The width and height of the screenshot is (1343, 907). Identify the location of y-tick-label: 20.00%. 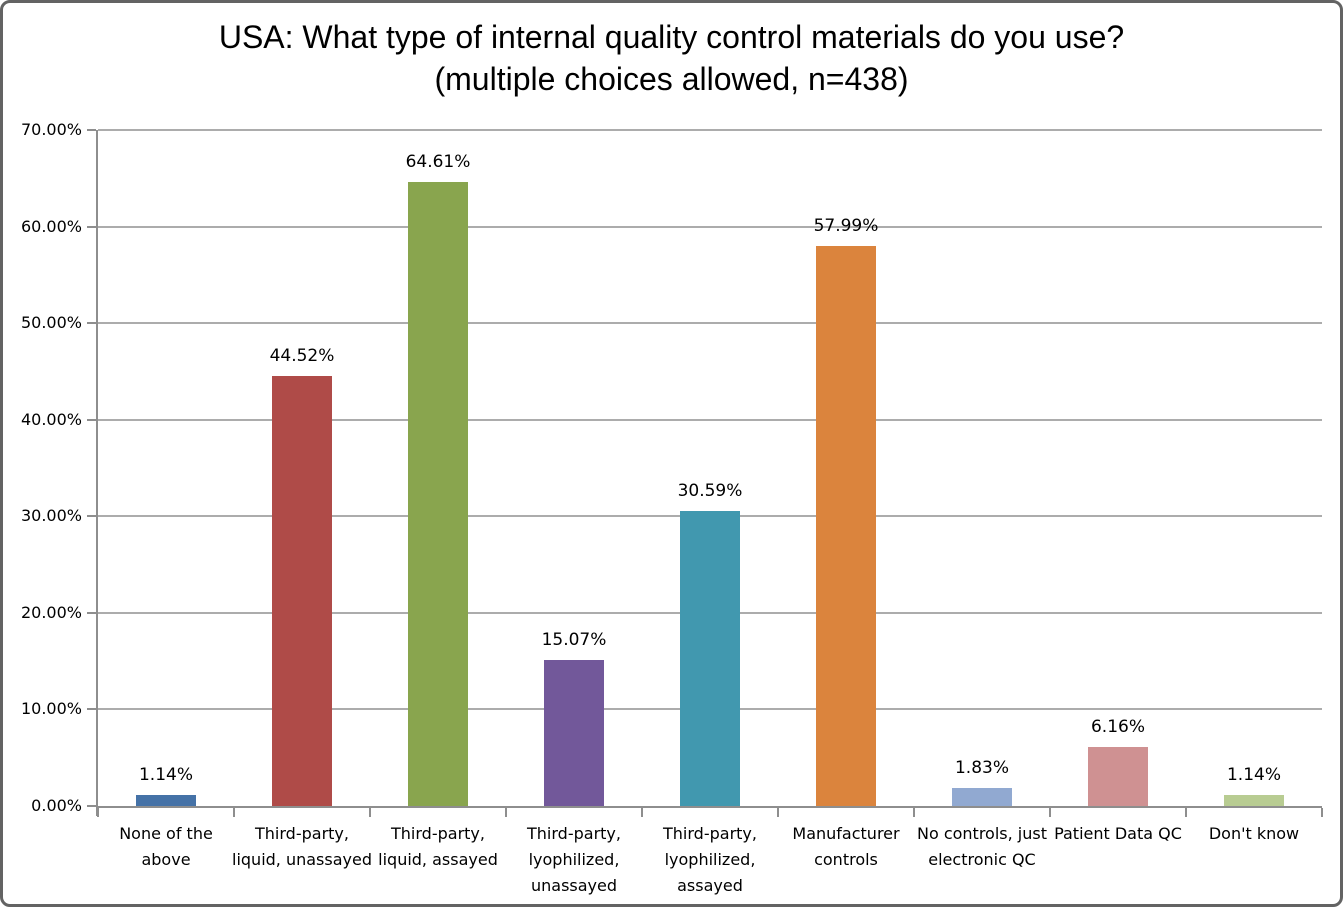
(51, 612).